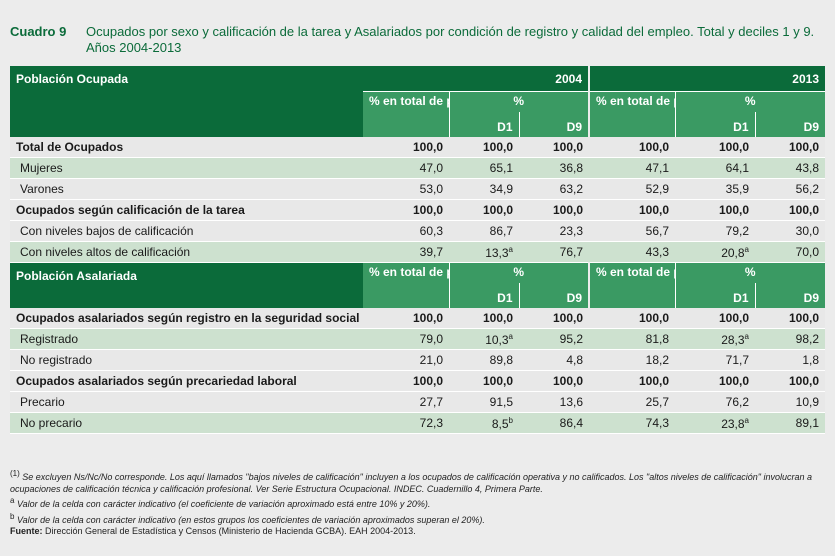 The width and height of the screenshot is (835, 556). What do you see at coordinates (715, 402) in the screenshot?
I see `cell-value: 76,2` at bounding box center [715, 402].